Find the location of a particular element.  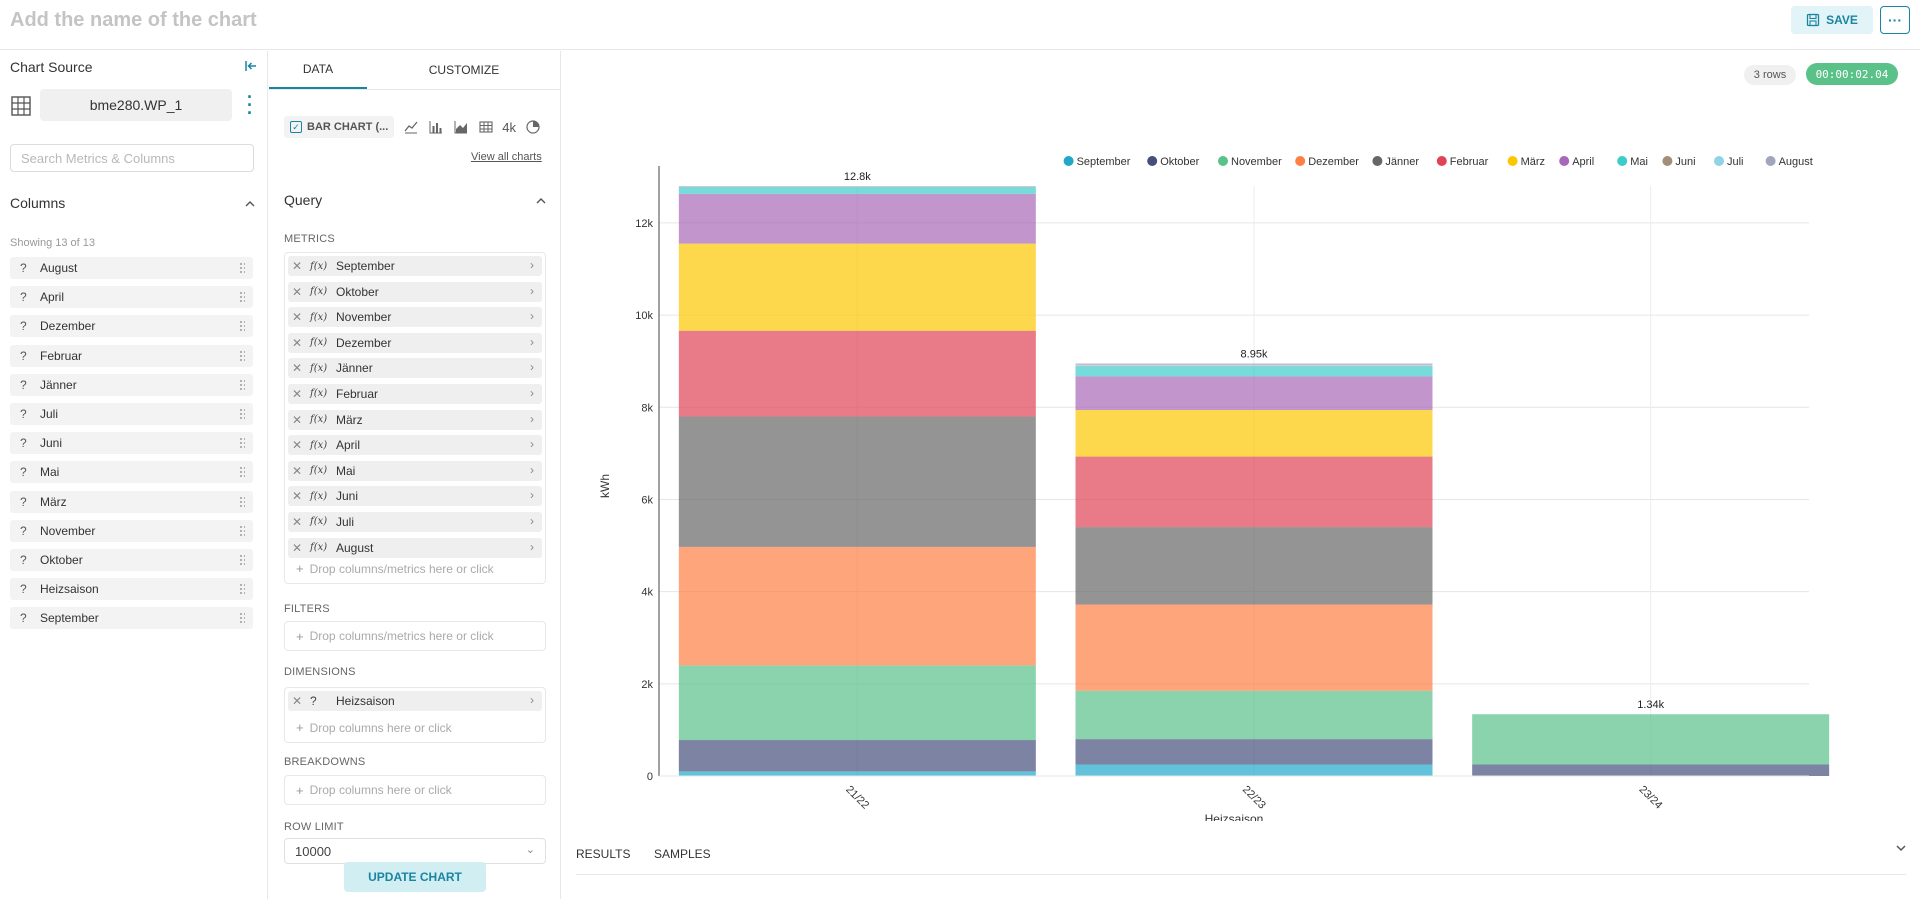

filters-drop-zone: + Drop columns/metrics here or click is located at coordinates (415, 636).